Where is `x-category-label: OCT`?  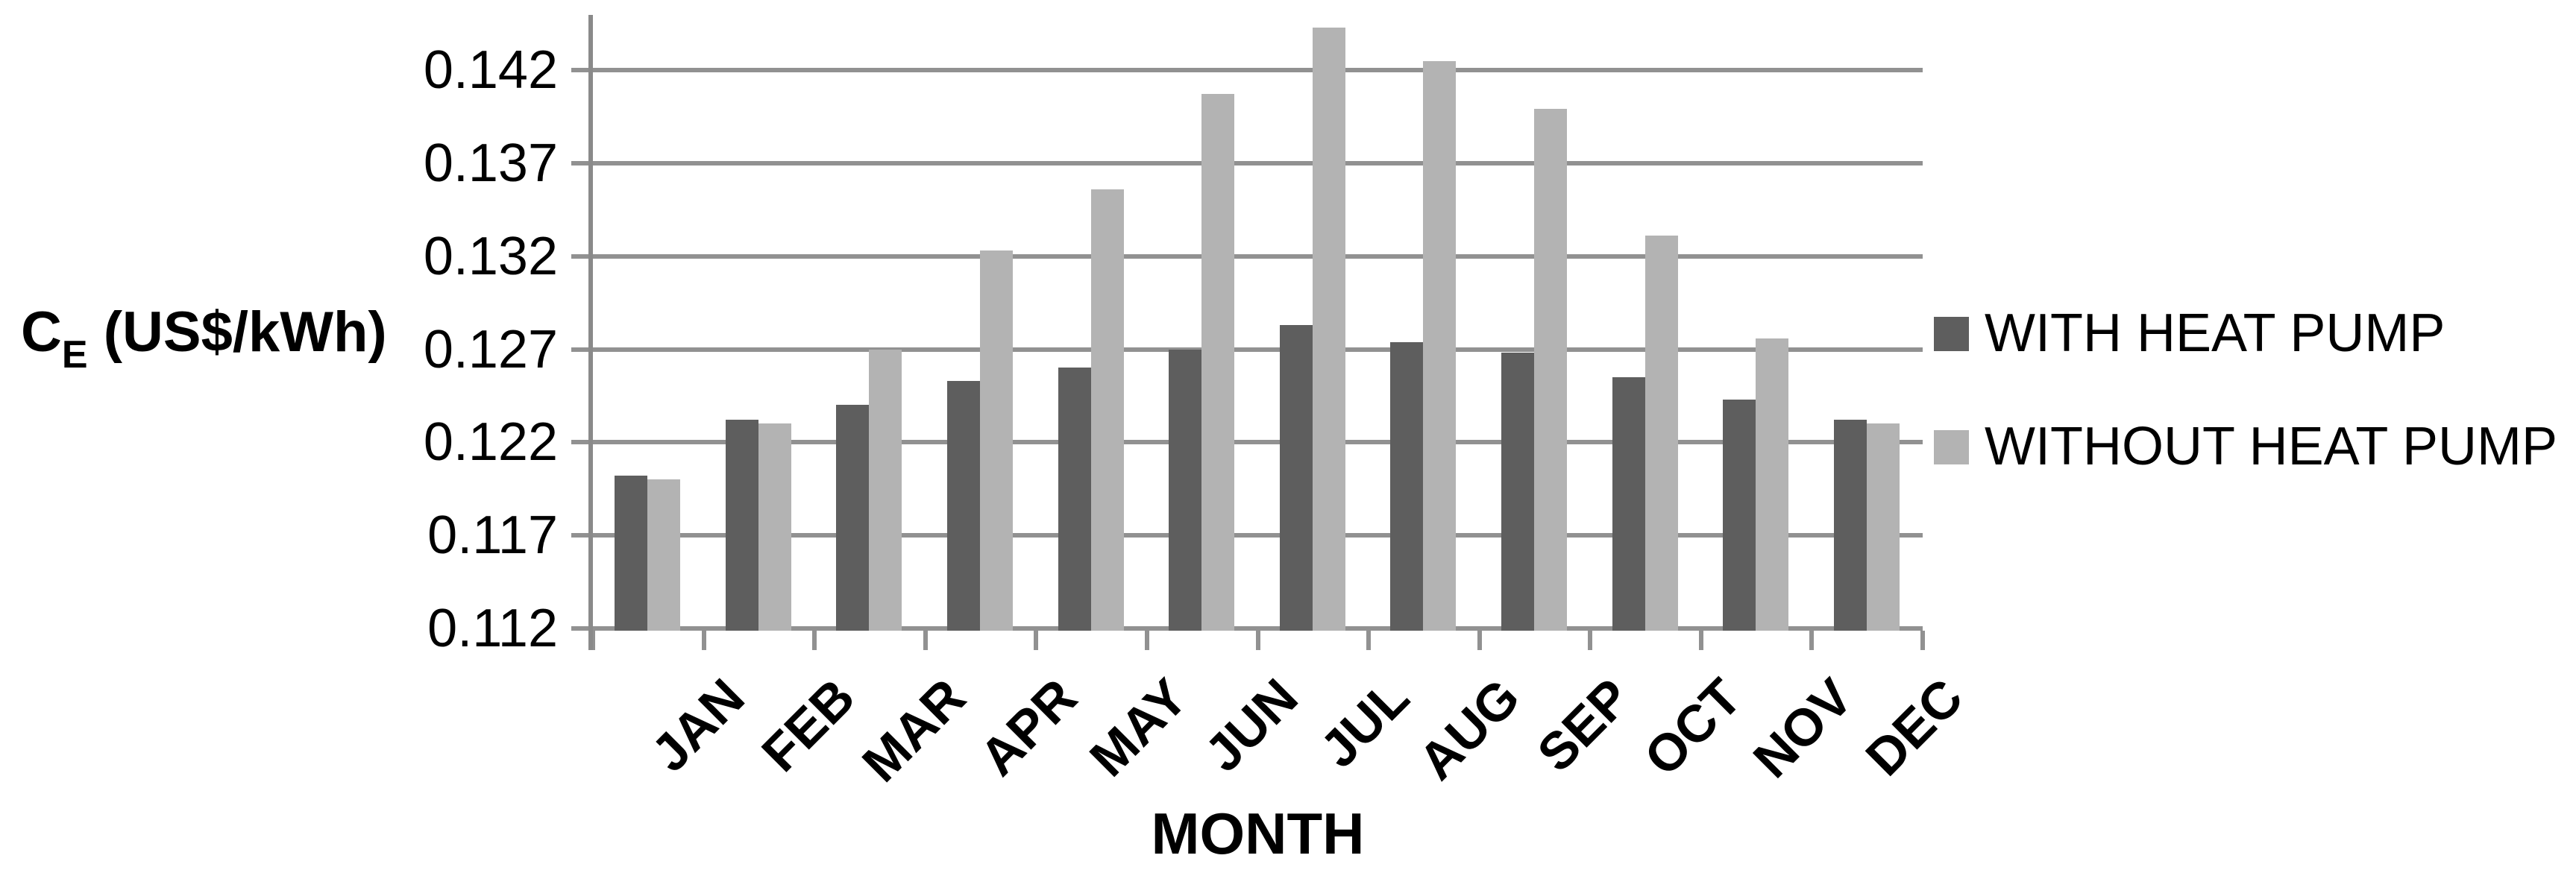 x-category-label: OCT is located at coordinates (1693, 727).